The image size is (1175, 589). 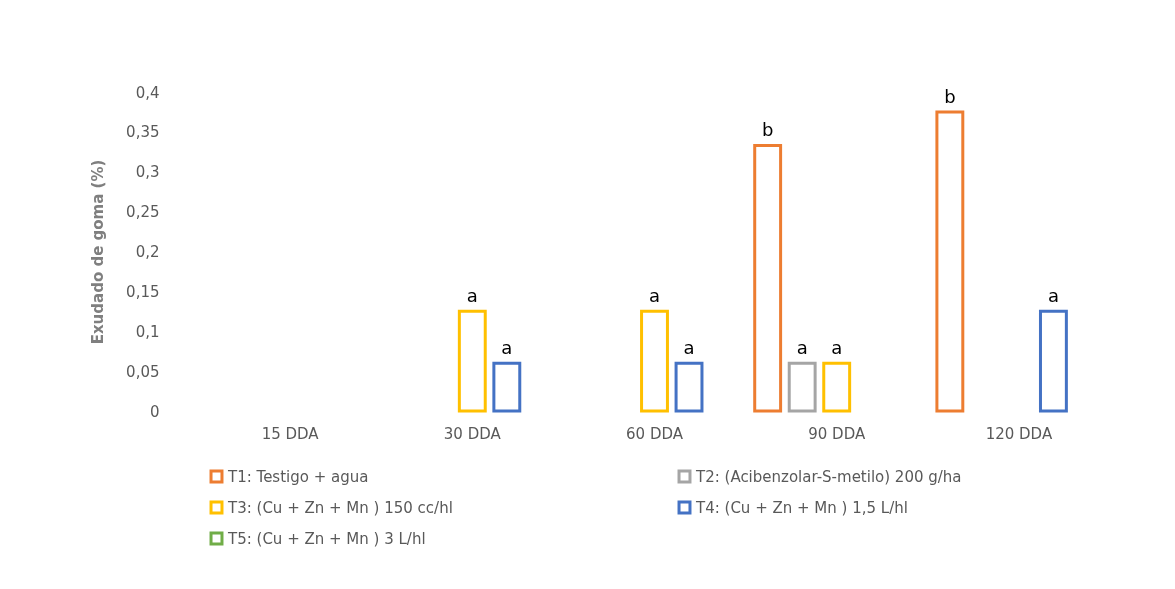 I want to click on y-tick-label: 0,05, so click(x=143, y=371).